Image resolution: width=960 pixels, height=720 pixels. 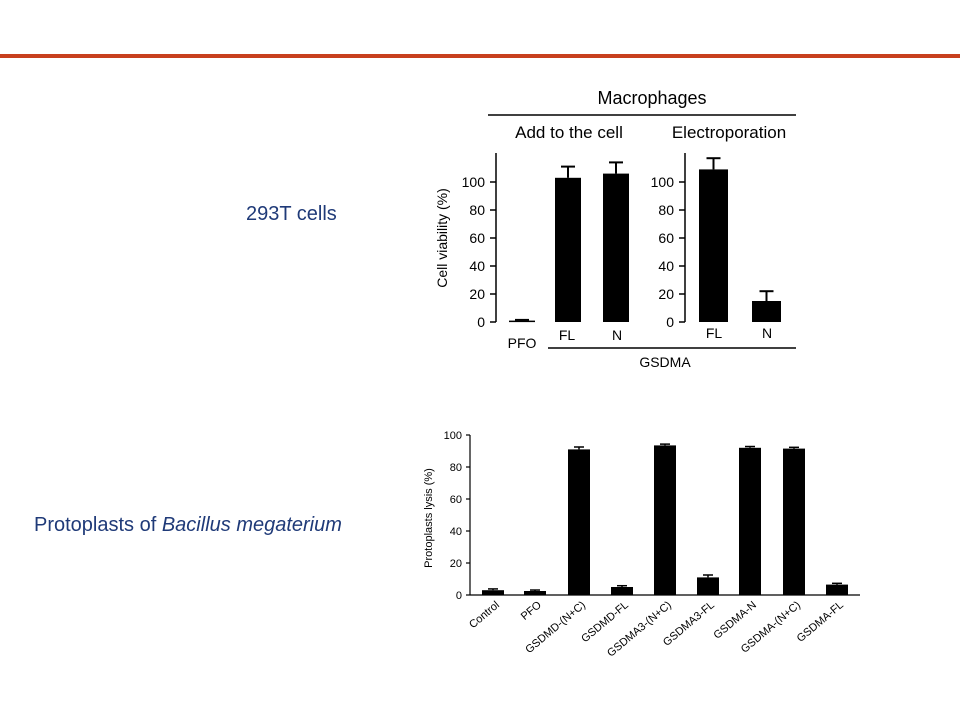 I want to click on chart2-y-tick-label: 60, so click(x=456, y=500).